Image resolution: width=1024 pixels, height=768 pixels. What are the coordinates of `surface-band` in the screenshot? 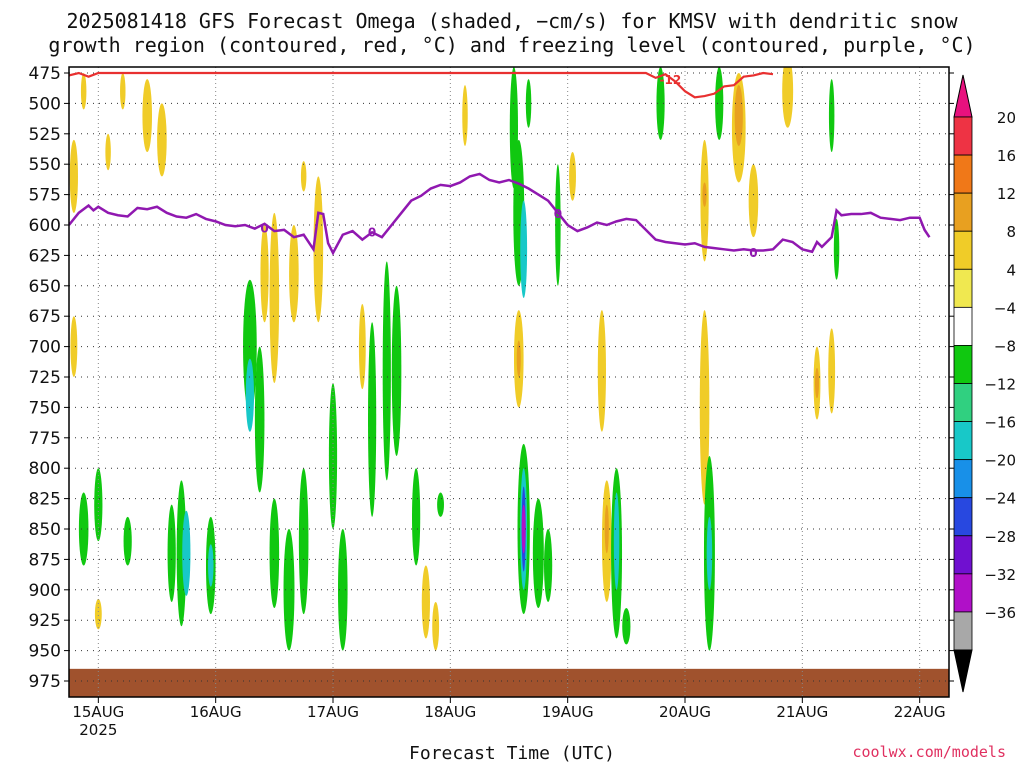 It's located at (509, 682).